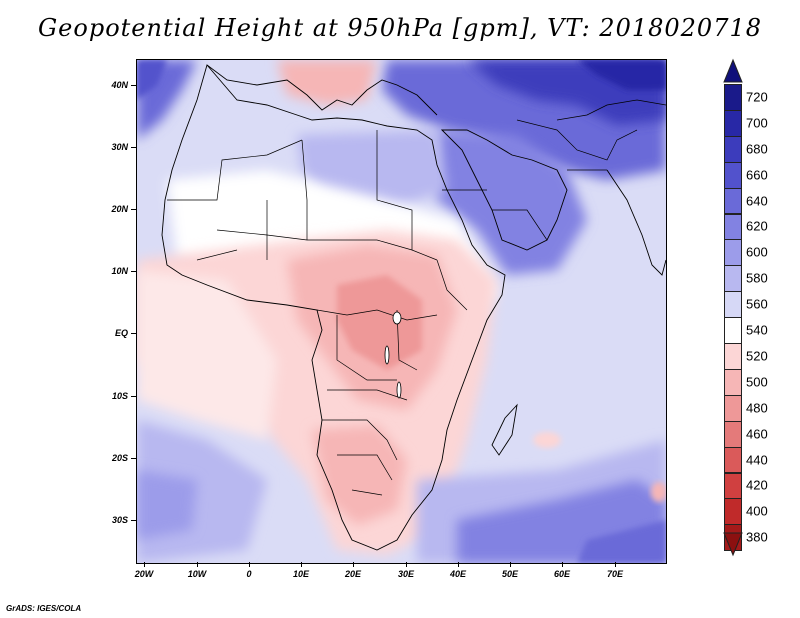  What do you see at coordinates (757, 123) in the screenshot?
I see `colorbar-label-700: 700` at bounding box center [757, 123].